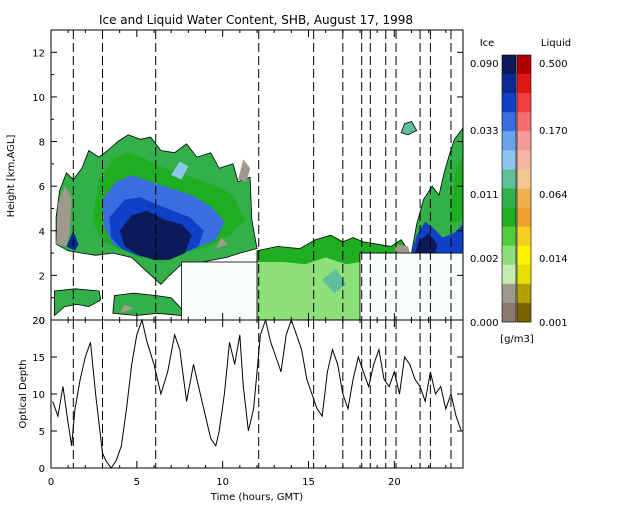 Image resolution: width=640 pixels, height=512 pixels. What do you see at coordinates (487, 43) in the screenshot?
I see `colorbar-ice-header: Ice` at bounding box center [487, 43].